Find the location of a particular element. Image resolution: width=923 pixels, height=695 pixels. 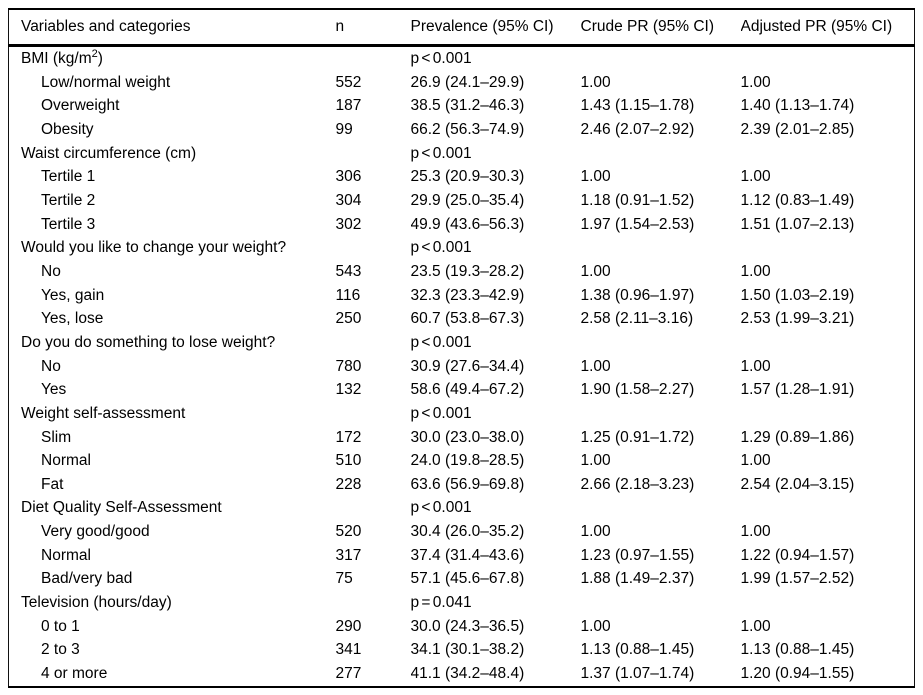

adjusted-pr-cell: 1.50 (1.03–2.19) is located at coordinates (797, 295).